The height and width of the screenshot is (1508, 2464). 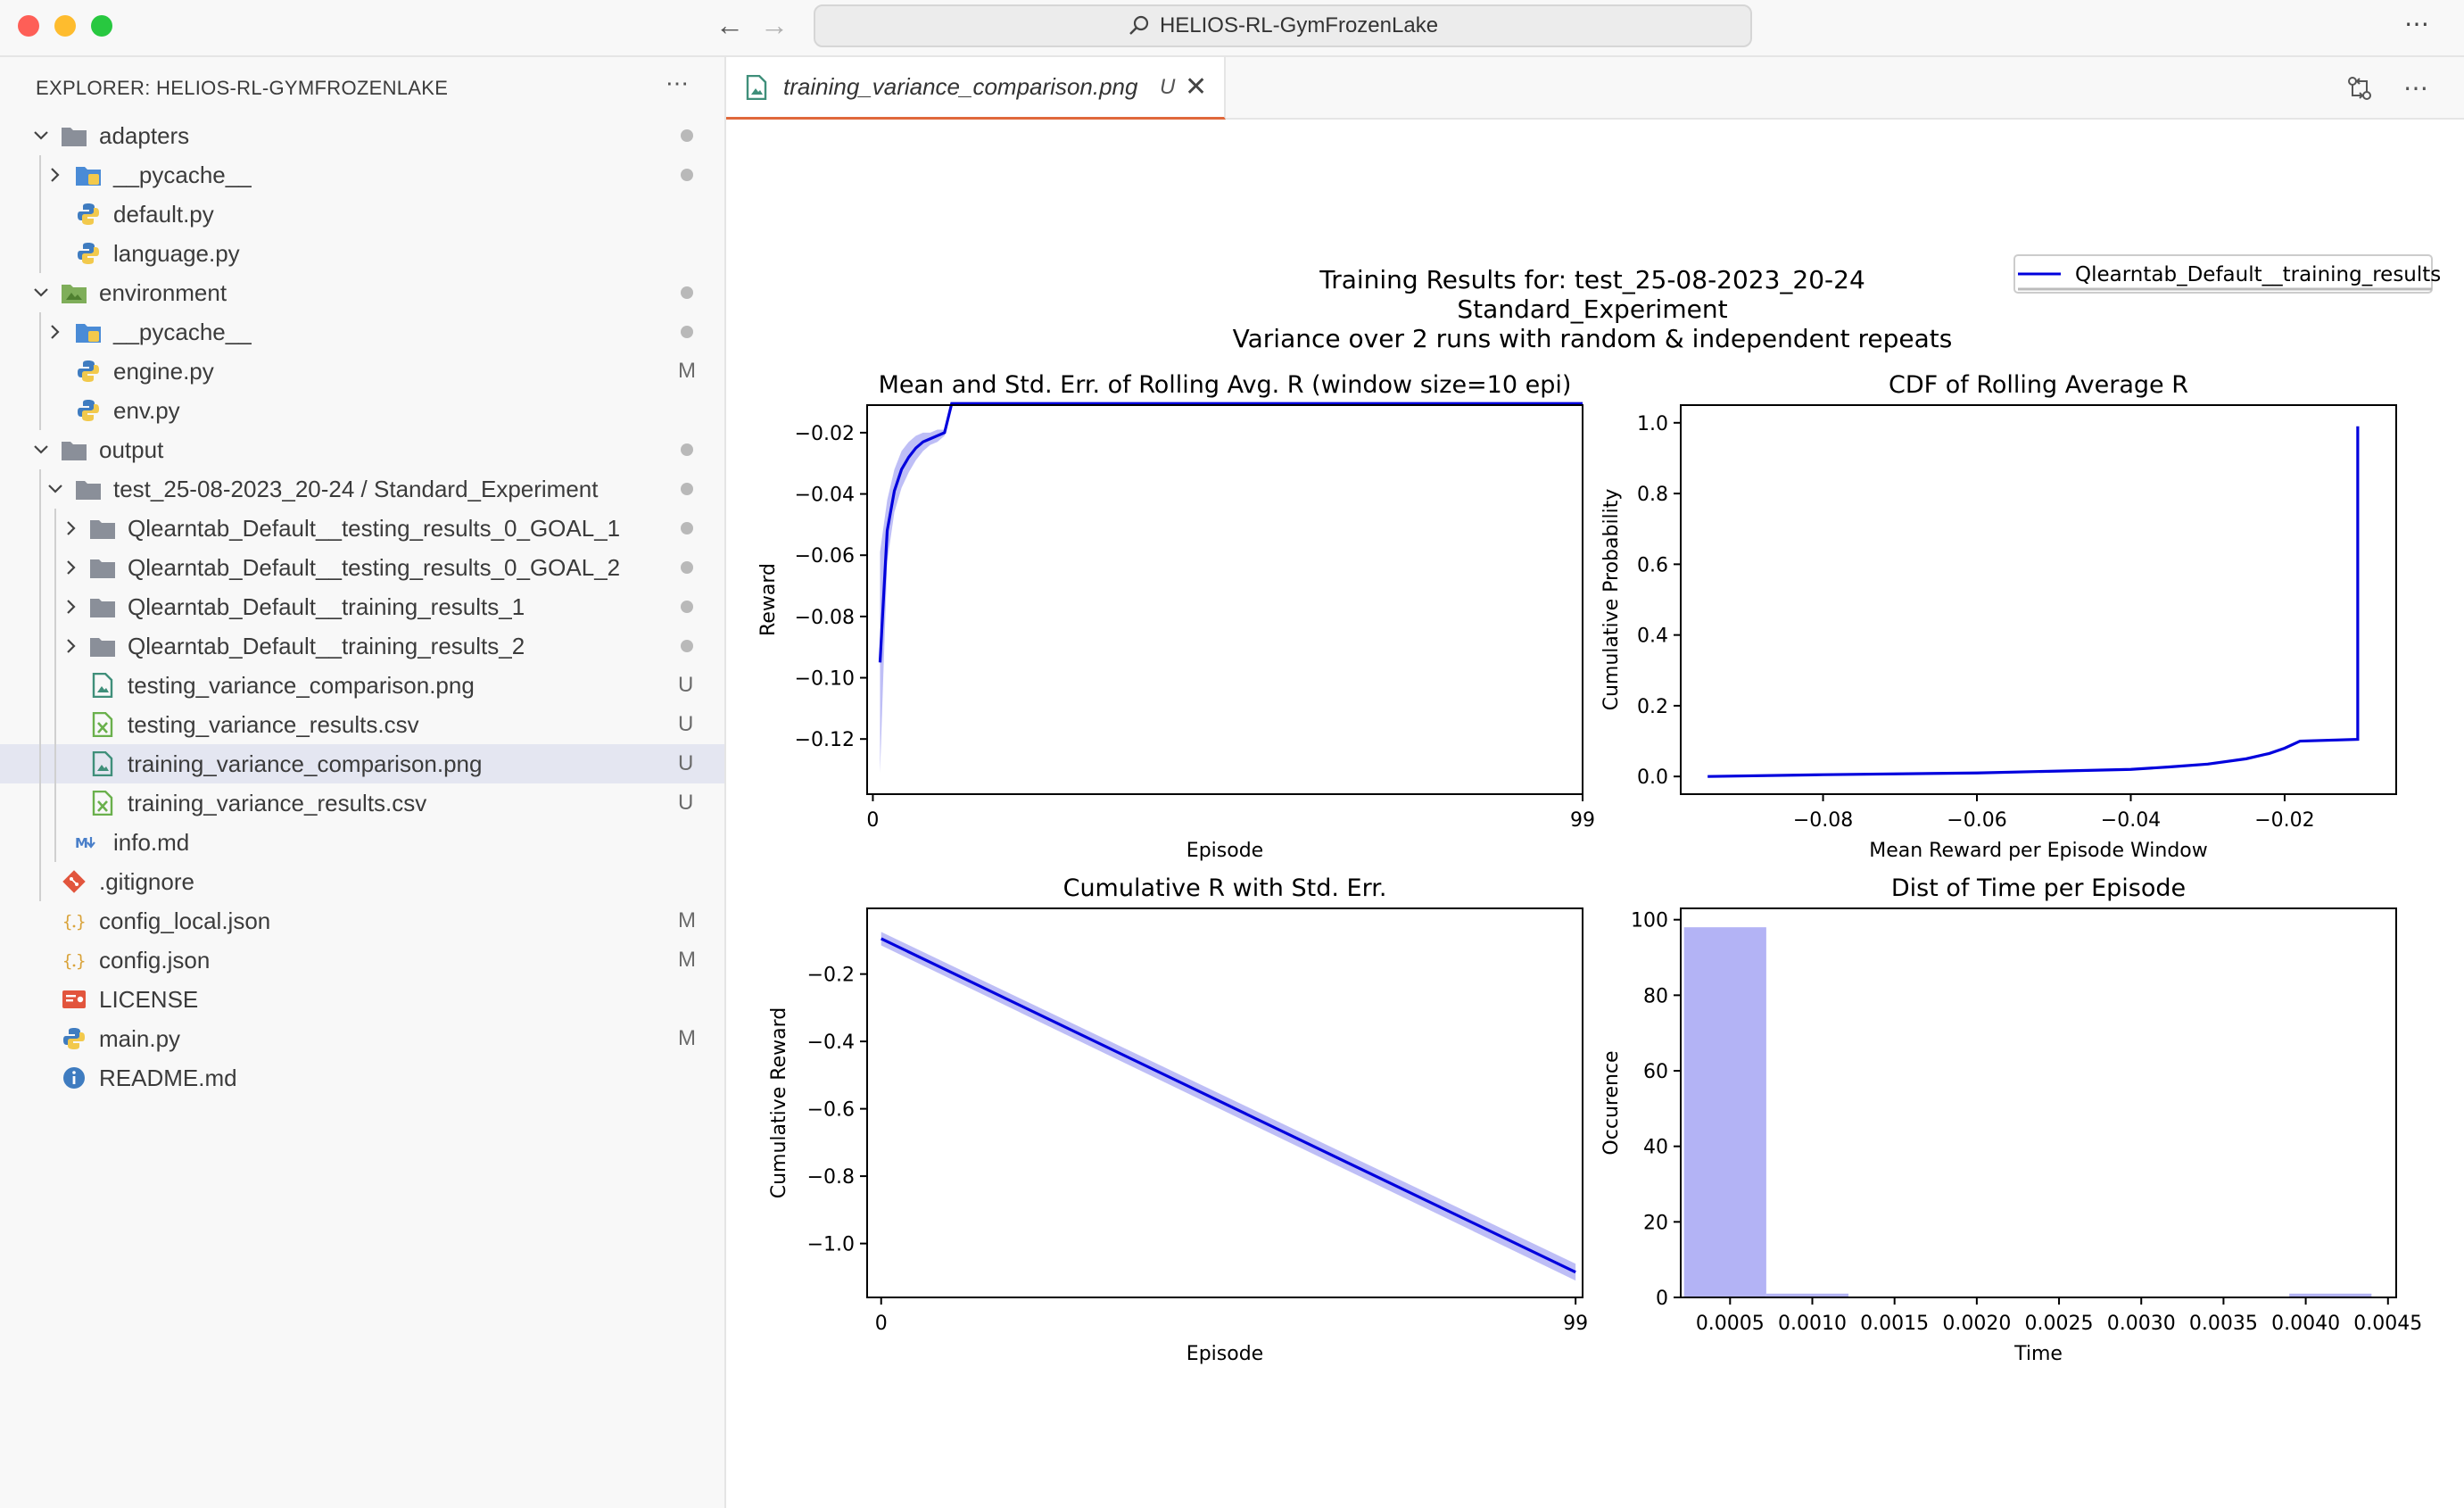 What do you see at coordinates (362, 1038) in the screenshot?
I see `tree-item-main-py: main.py M` at bounding box center [362, 1038].